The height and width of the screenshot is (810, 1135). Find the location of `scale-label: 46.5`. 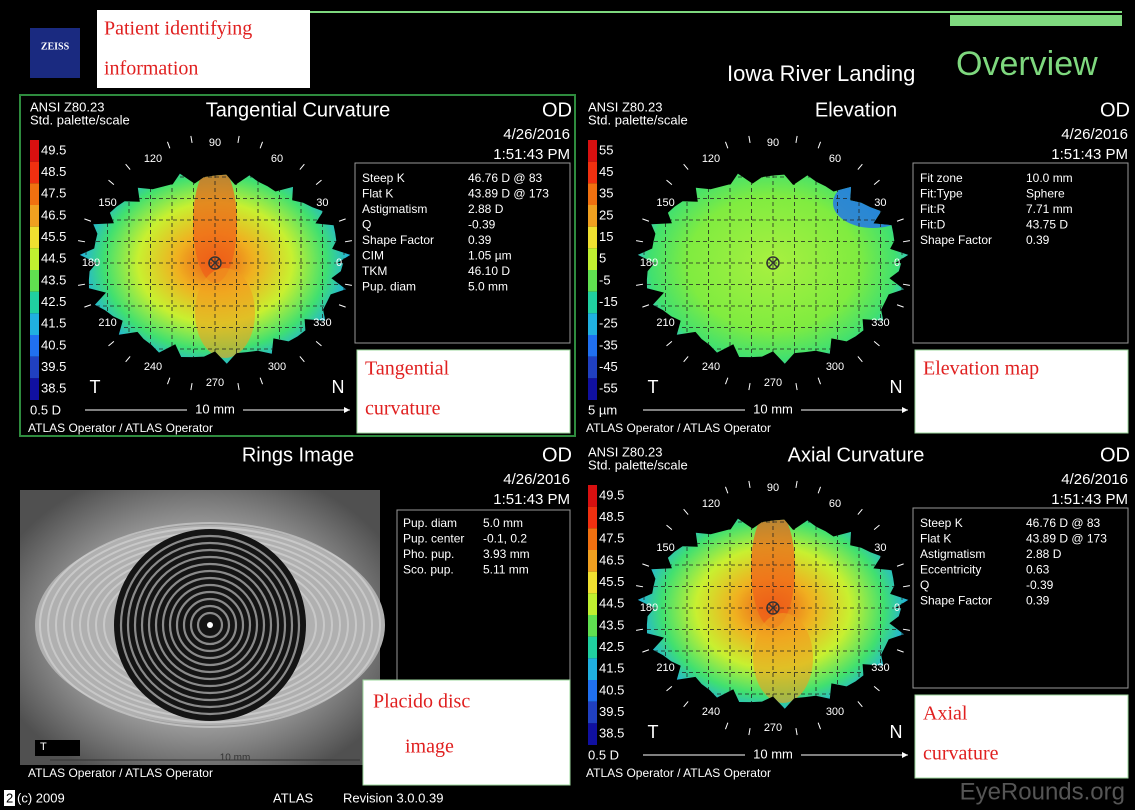

scale-label: 46.5 is located at coordinates (611, 559).